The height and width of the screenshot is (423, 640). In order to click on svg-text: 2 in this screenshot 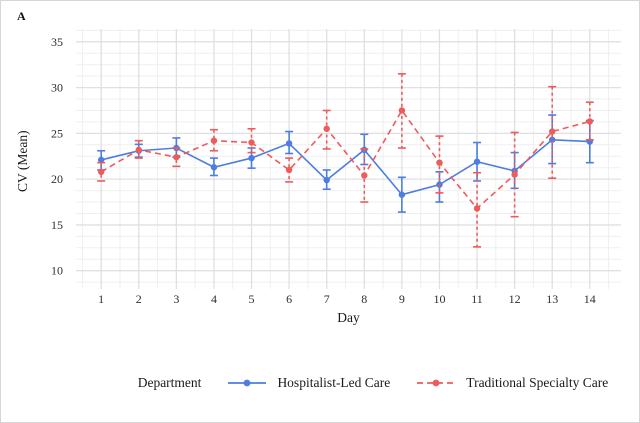, I will do `click(139, 299)`.